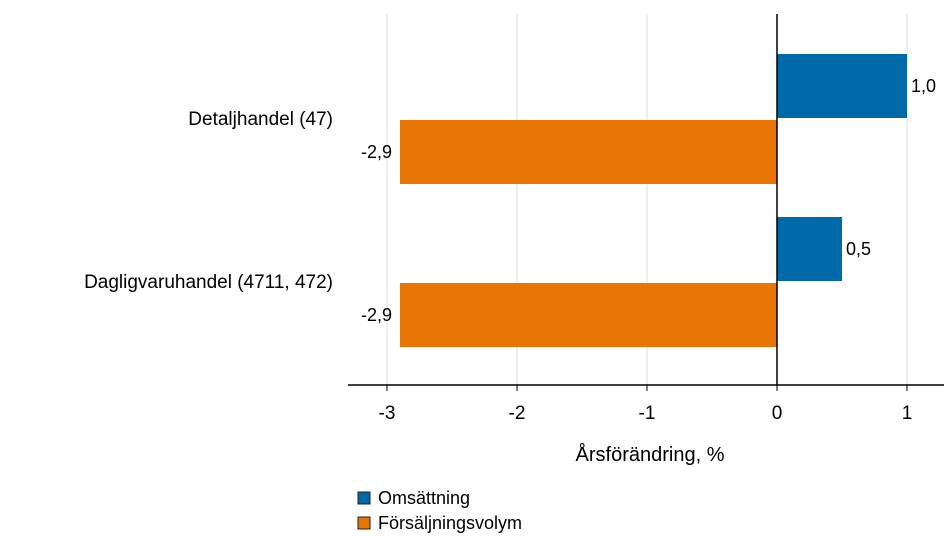  Describe the element at coordinates (387, 413) in the screenshot. I see `x-tick-label-0: -3` at that location.